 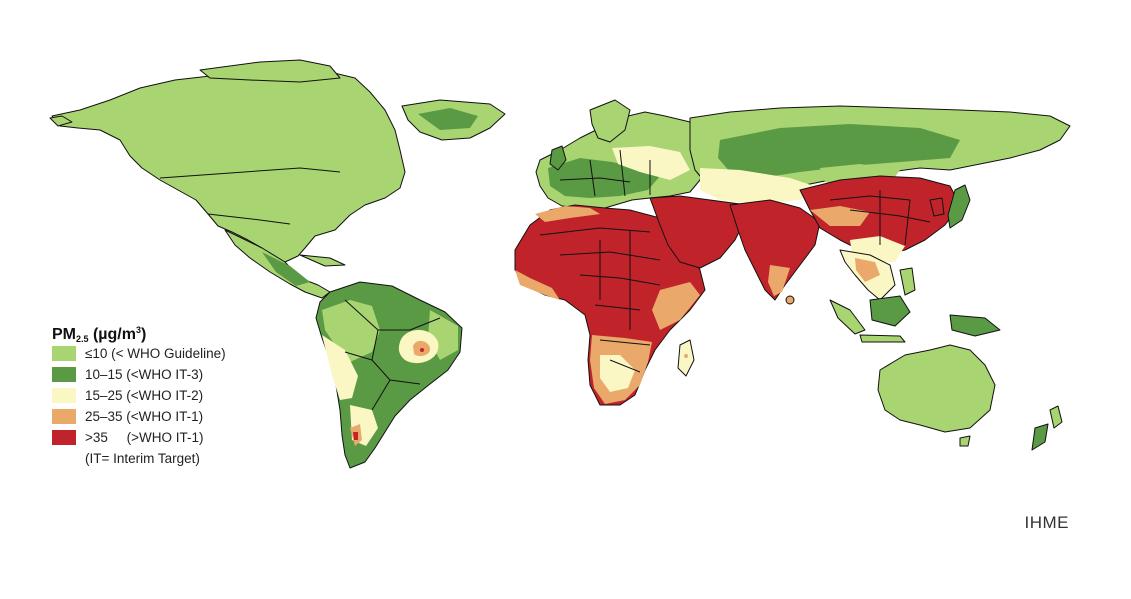 I want to click on africa-borders, so click(x=600, y=300).